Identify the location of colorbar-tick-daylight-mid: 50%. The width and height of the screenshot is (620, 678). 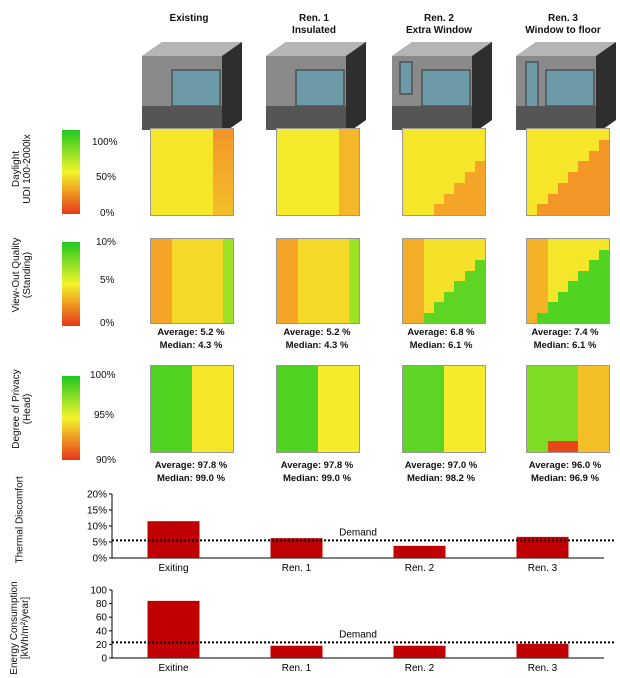
(106, 177).